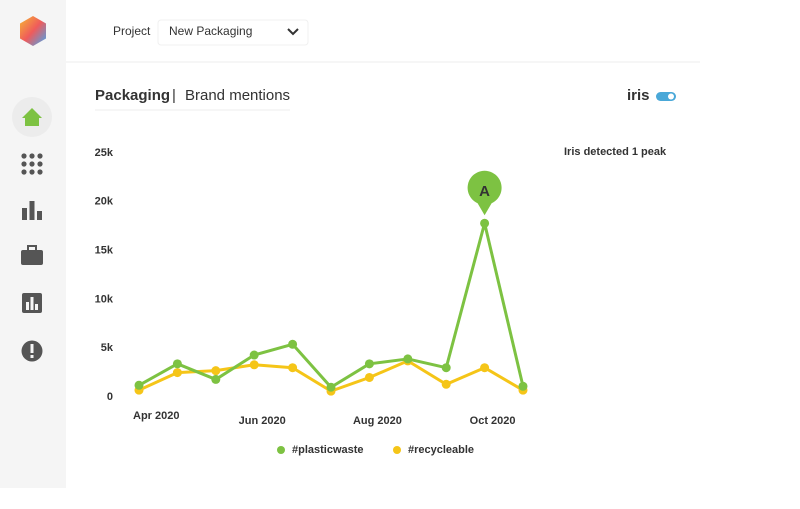  Describe the element at coordinates (615, 152) in the screenshot. I see `annotation: Iris detected 1 peak` at that location.